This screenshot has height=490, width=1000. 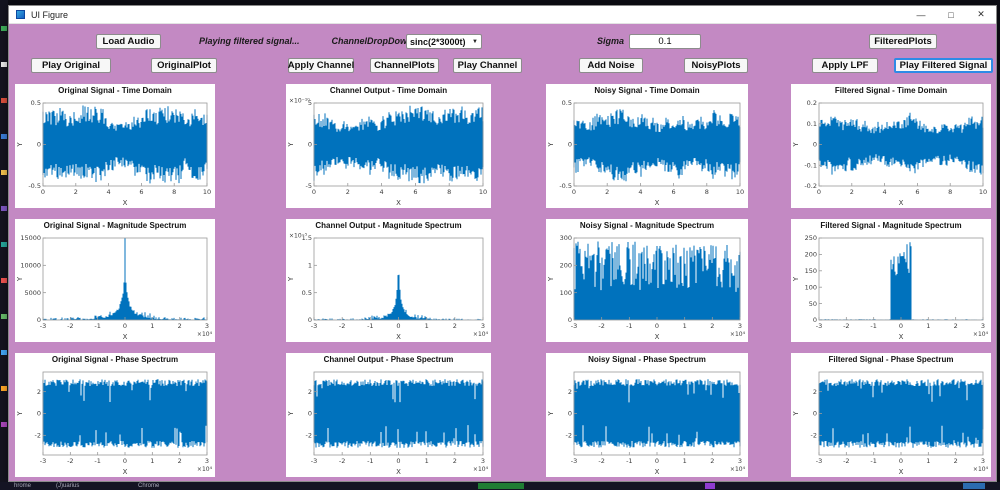 What do you see at coordinates (23, 486) in the screenshot?
I see `taskbar-item: hrome` at bounding box center [23, 486].